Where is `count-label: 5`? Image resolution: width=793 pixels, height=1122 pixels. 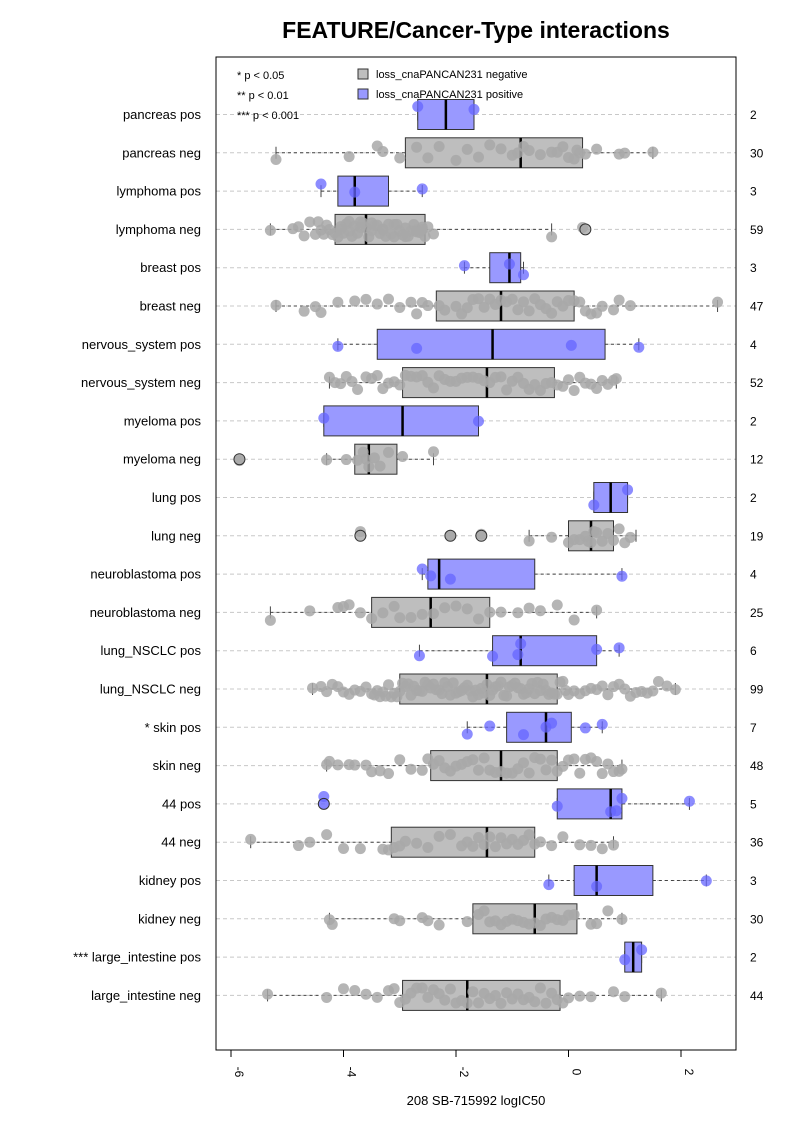 count-label: 5 is located at coordinates (753, 804).